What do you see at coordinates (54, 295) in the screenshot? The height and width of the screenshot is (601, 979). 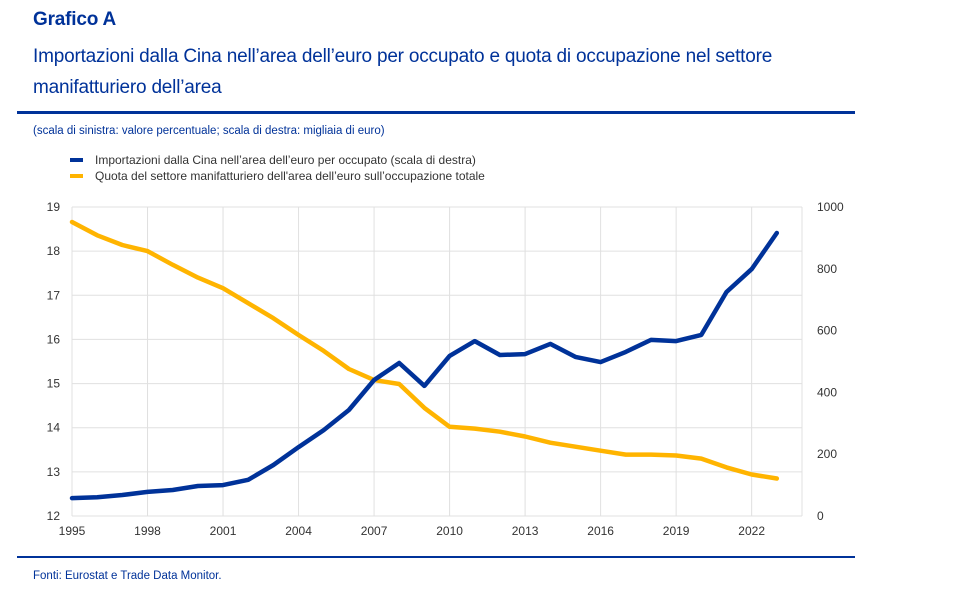 I see `y-left-tick-label: 17` at bounding box center [54, 295].